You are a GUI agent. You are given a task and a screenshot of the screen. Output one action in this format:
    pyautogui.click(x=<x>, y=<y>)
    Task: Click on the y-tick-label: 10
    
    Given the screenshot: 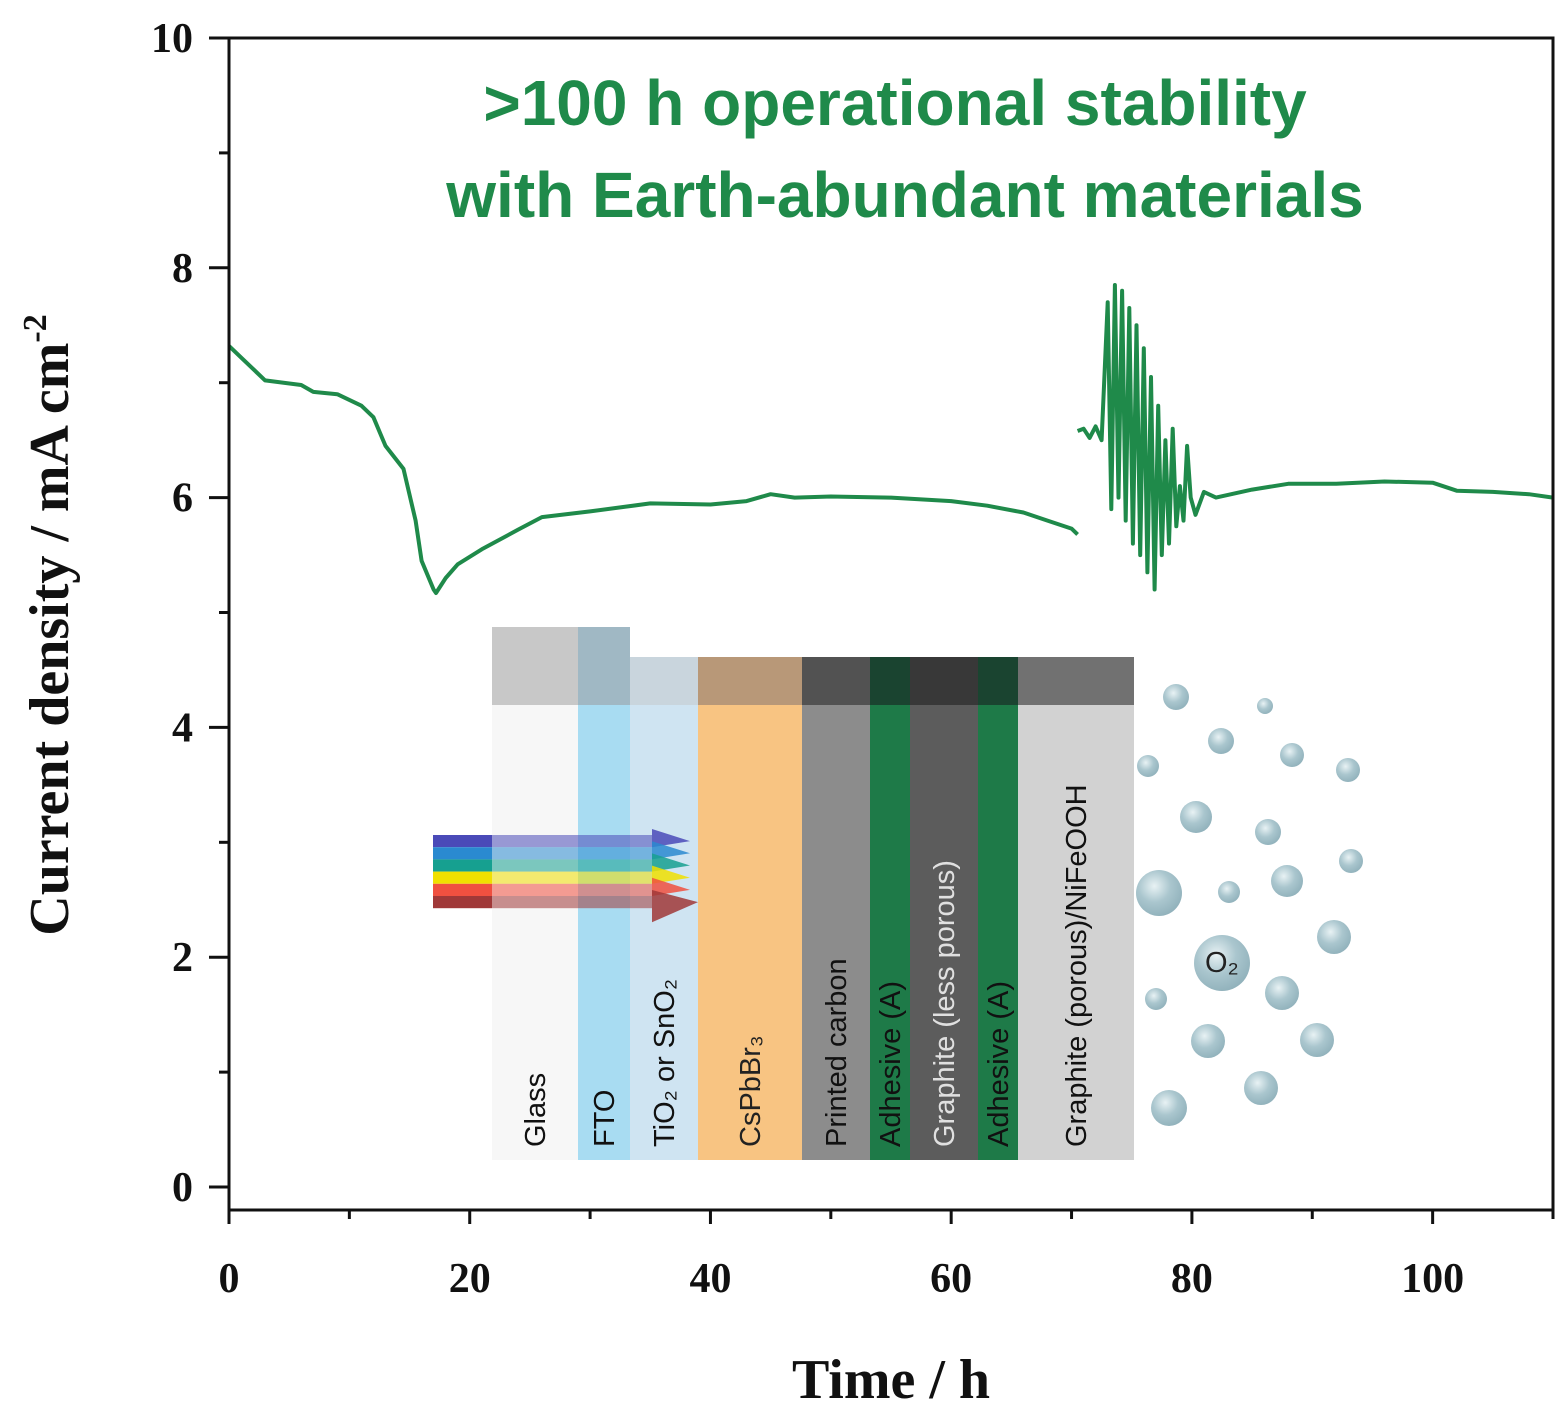 What is the action you would take?
    pyautogui.click(x=172, y=39)
    